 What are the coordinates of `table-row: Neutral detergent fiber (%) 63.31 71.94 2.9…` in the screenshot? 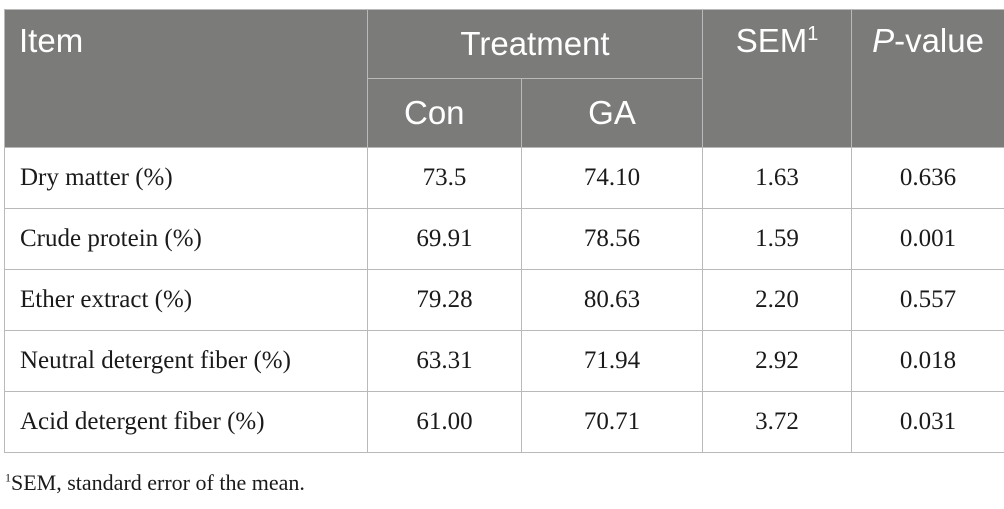 It's located at (504, 361).